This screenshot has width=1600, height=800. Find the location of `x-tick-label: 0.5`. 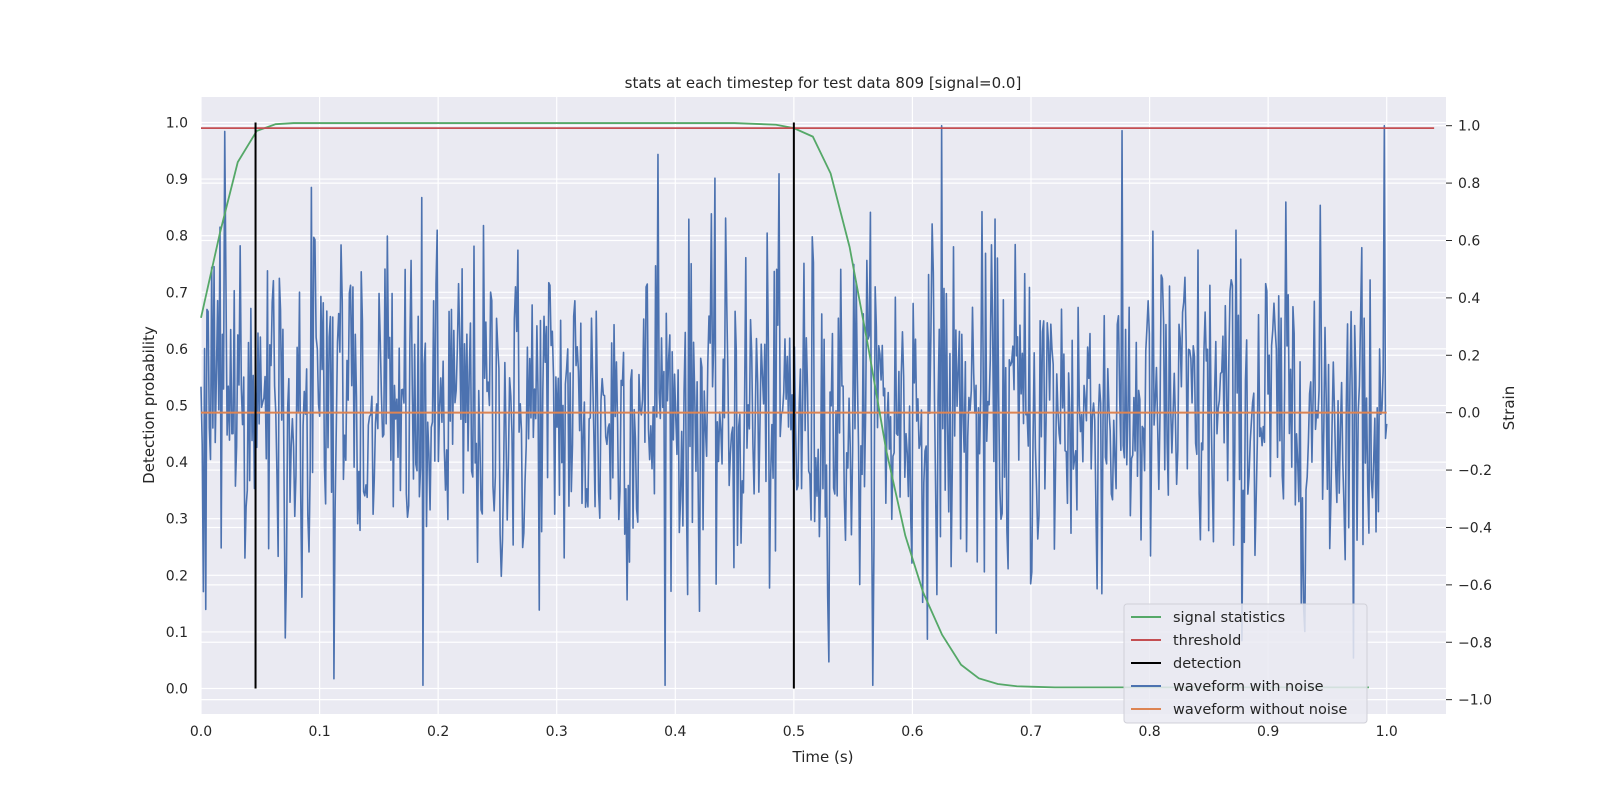

x-tick-label: 0.5 is located at coordinates (794, 732).